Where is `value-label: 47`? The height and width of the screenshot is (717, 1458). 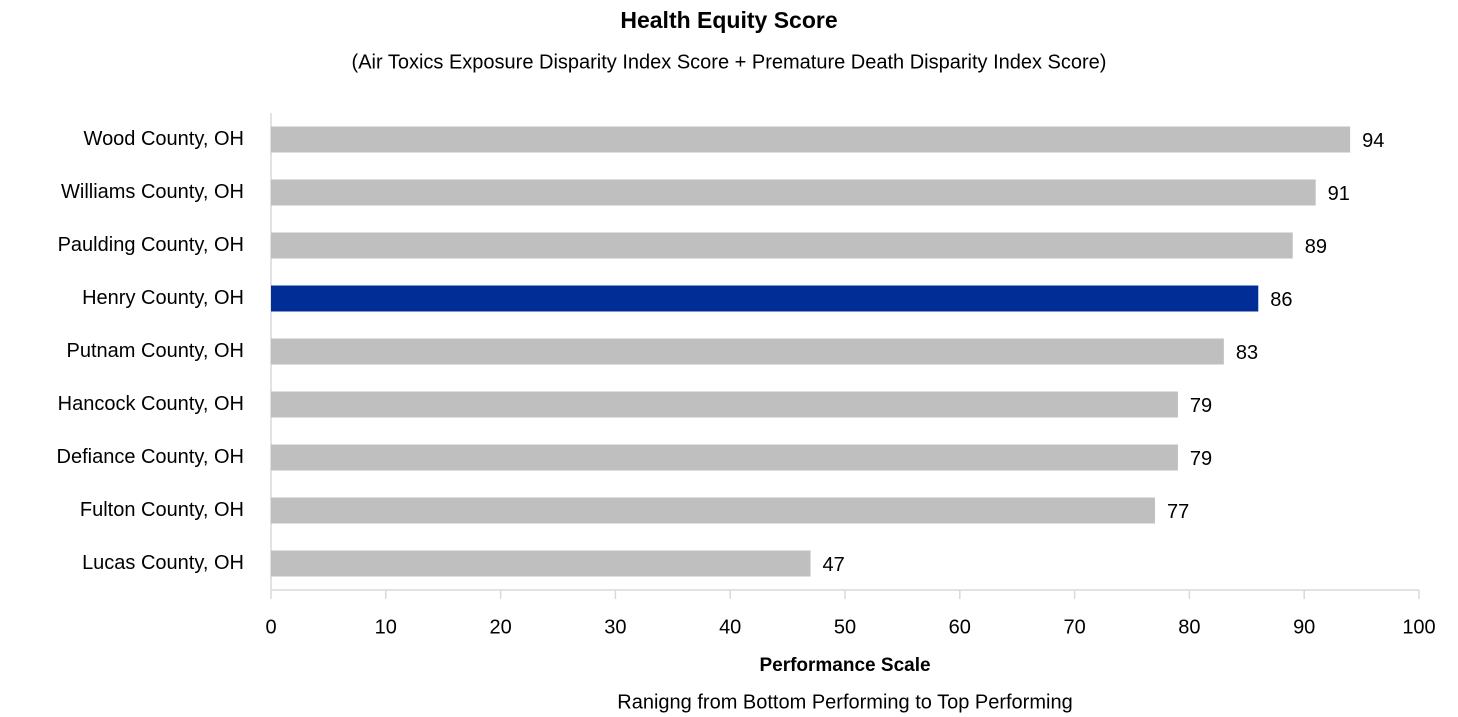 value-label: 47 is located at coordinates (834, 565).